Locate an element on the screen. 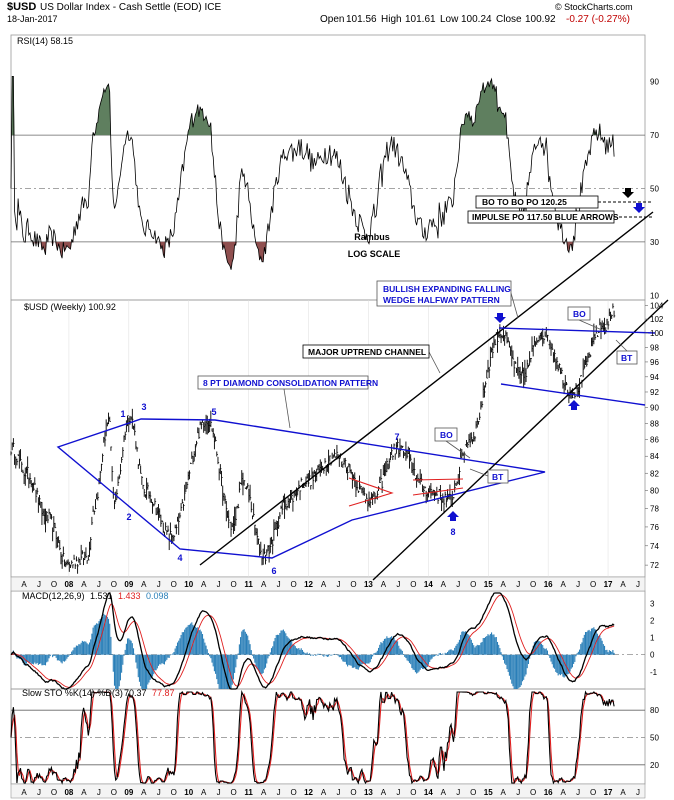  price-tick-label: 80 is located at coordinates (654, 491).